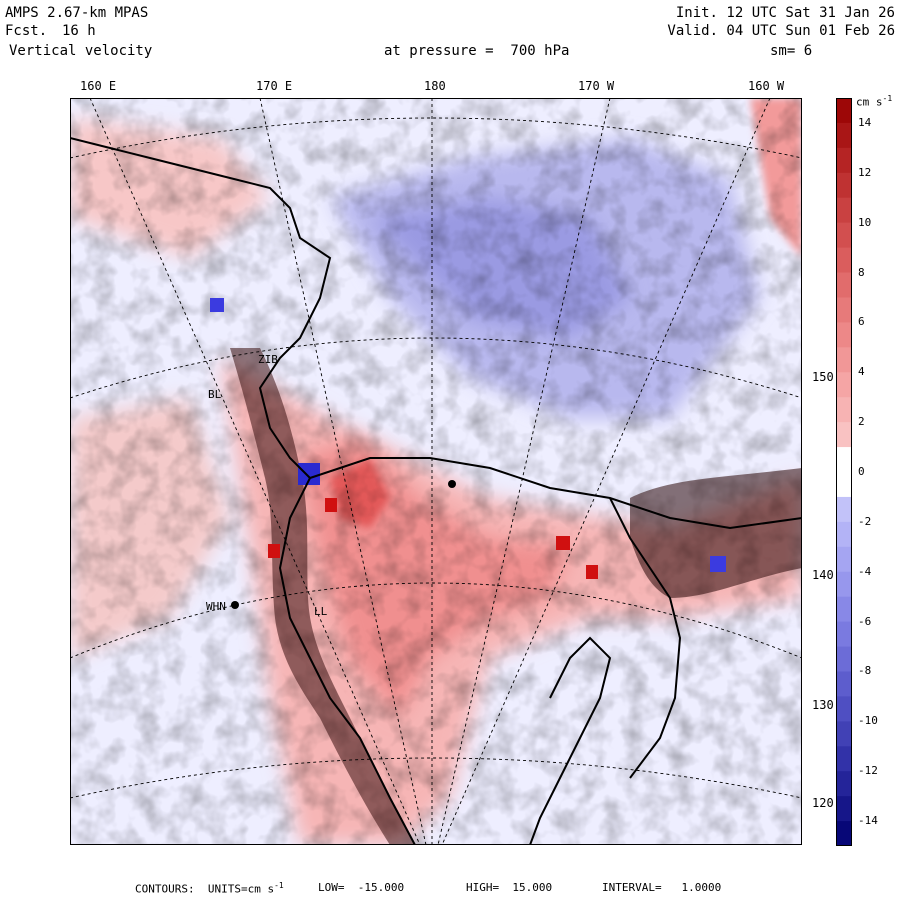 The image size is (900, 900). Describe the element at coordinates (861, 272) in the screenshot. I see `colorbar-tick-label: 8` at that location.